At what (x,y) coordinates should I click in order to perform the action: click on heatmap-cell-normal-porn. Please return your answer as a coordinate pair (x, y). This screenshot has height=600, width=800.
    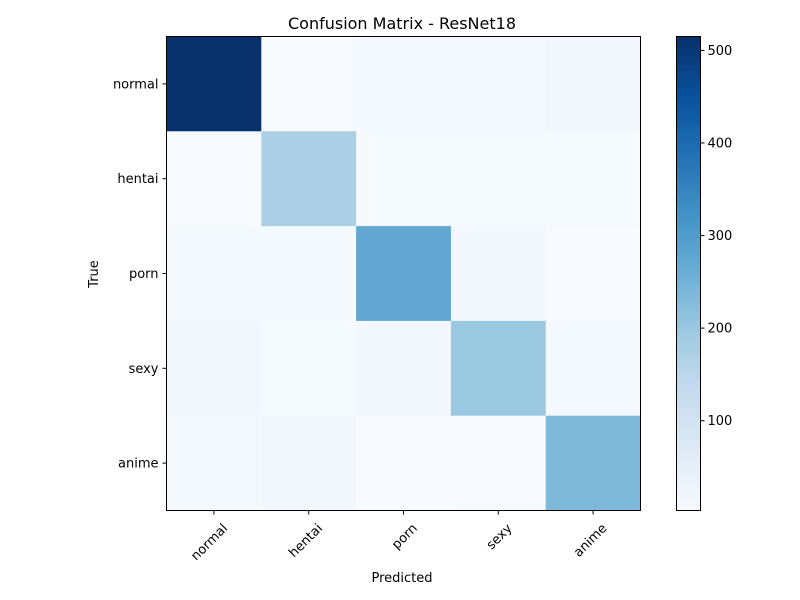
    Looking at the image, I should click on (404, 84).